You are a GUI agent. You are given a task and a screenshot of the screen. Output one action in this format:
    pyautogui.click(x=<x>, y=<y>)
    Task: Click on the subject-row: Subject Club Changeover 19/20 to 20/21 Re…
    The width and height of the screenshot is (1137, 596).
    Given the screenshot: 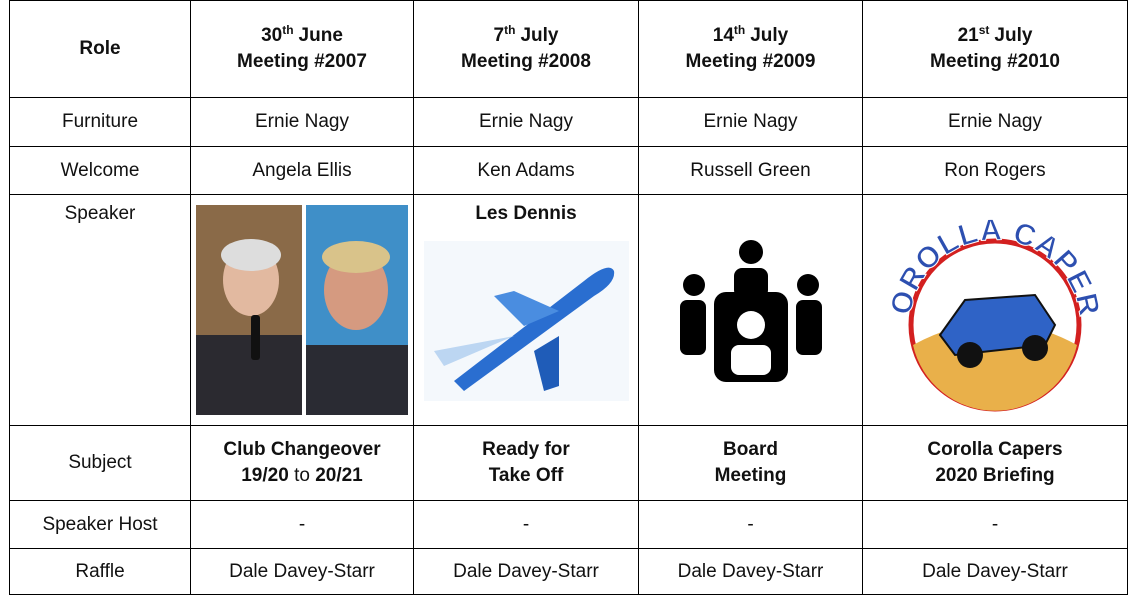 What is the action you would take?
    pyautogui.click(x=568, y=463)
    